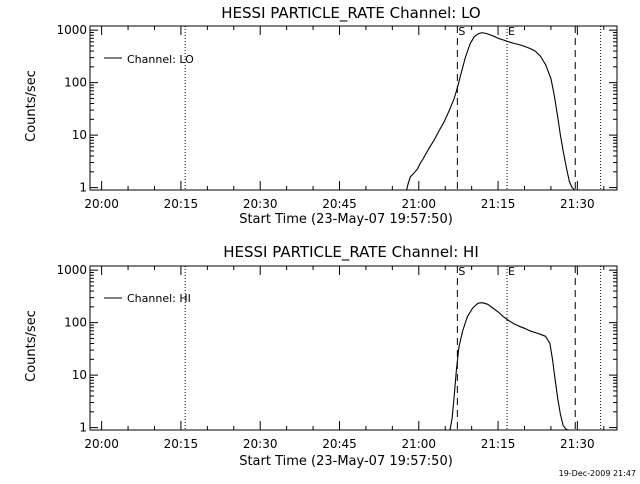  Describe the element at coordinates (159, 298) in the screenshot. I see `legend-label-hi: Channel: HI` at that location.